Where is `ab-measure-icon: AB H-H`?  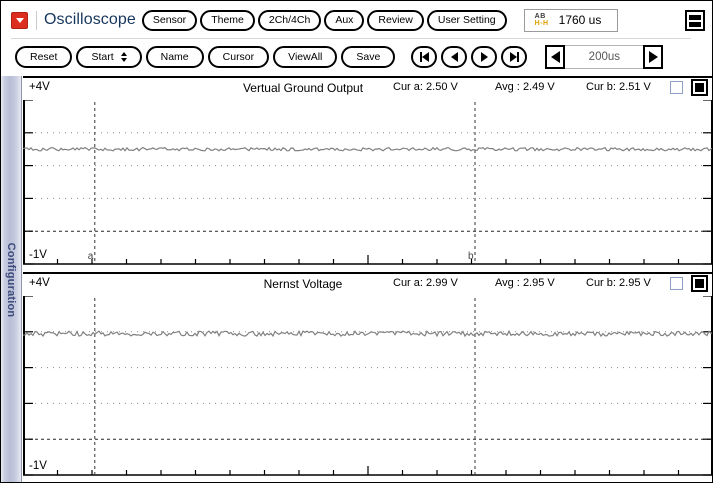
ab-measure-icon: AB H-H is located at coordinates (542, 20).